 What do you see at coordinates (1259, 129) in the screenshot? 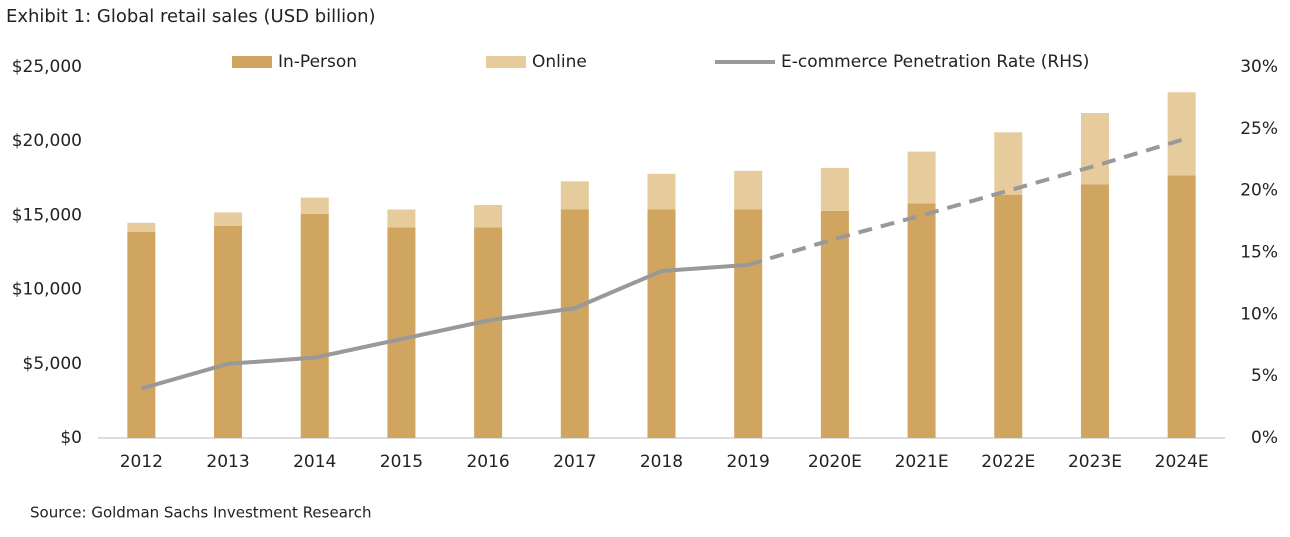
I see `y2-tick-label: 25%` at bounding box center [1259, 129].